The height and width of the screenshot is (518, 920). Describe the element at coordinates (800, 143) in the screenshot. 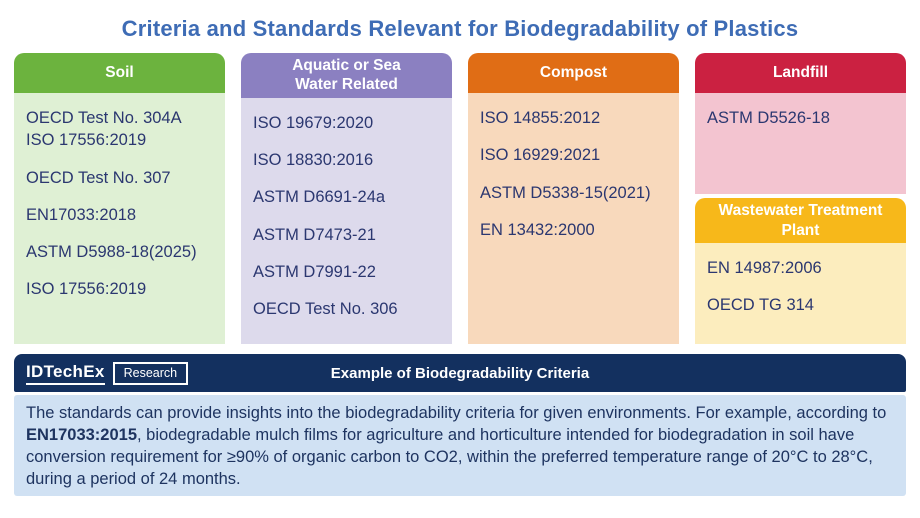

I see `landfill-body: ASTM D5526-18` at that location.